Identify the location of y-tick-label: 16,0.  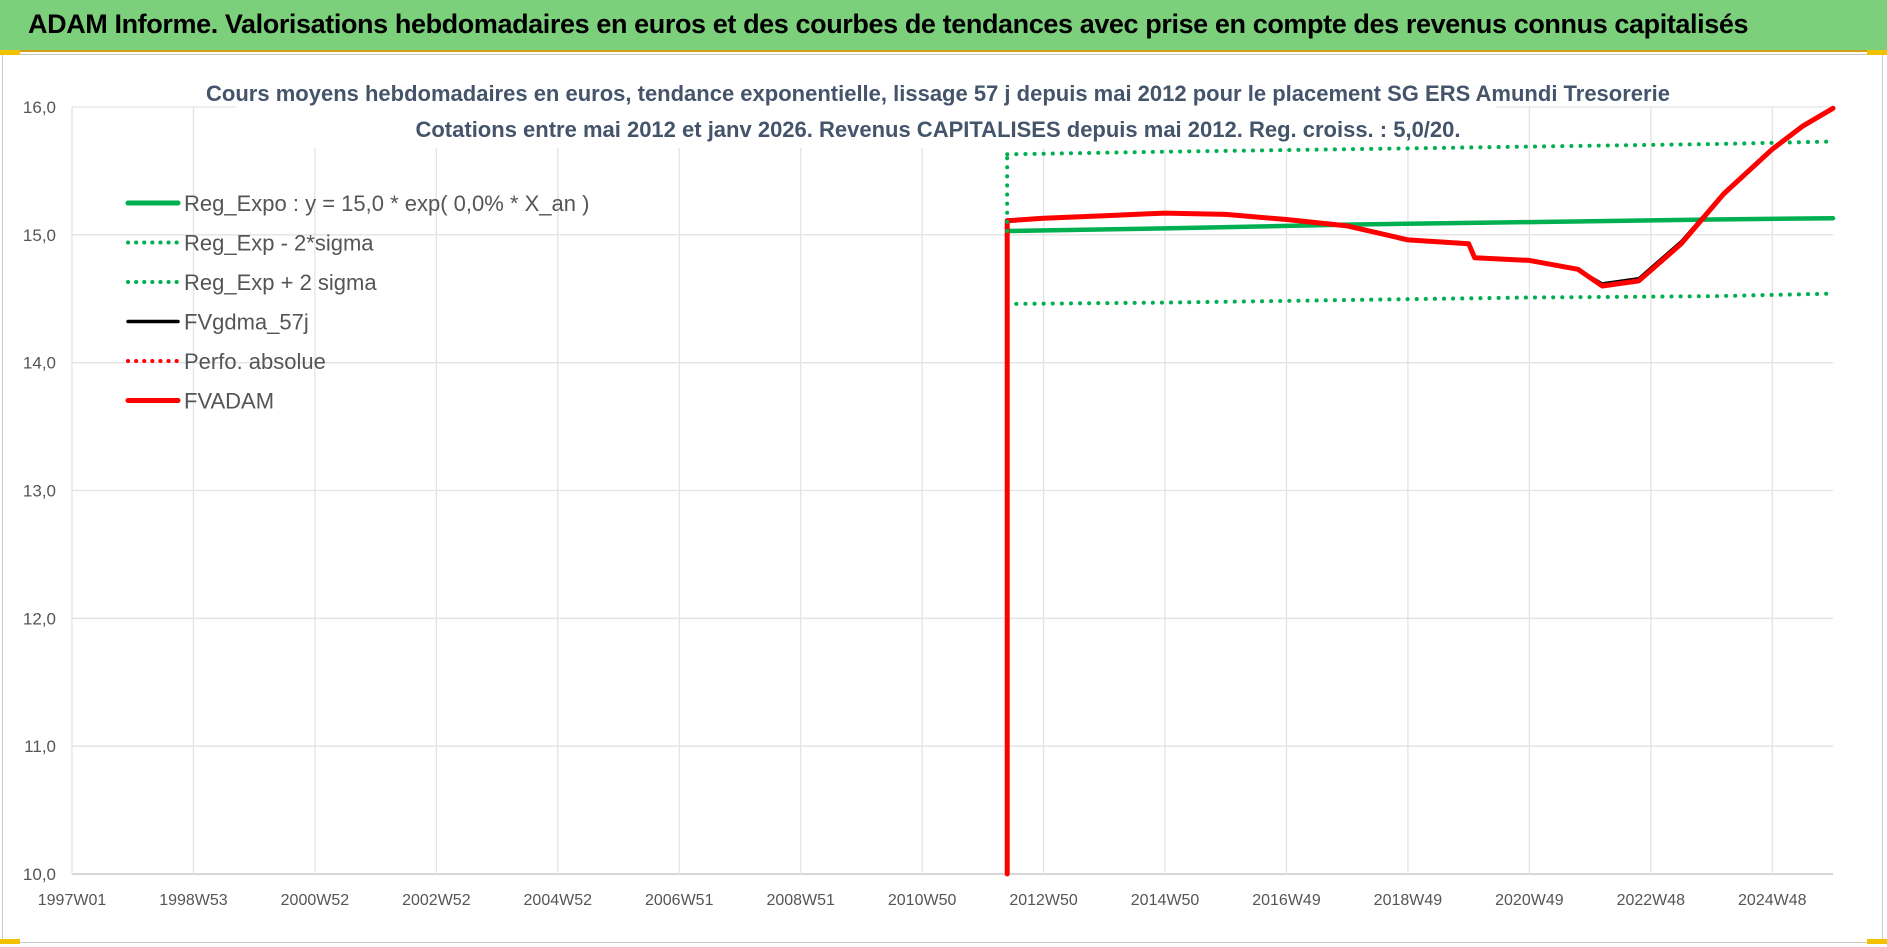
(39, 107).